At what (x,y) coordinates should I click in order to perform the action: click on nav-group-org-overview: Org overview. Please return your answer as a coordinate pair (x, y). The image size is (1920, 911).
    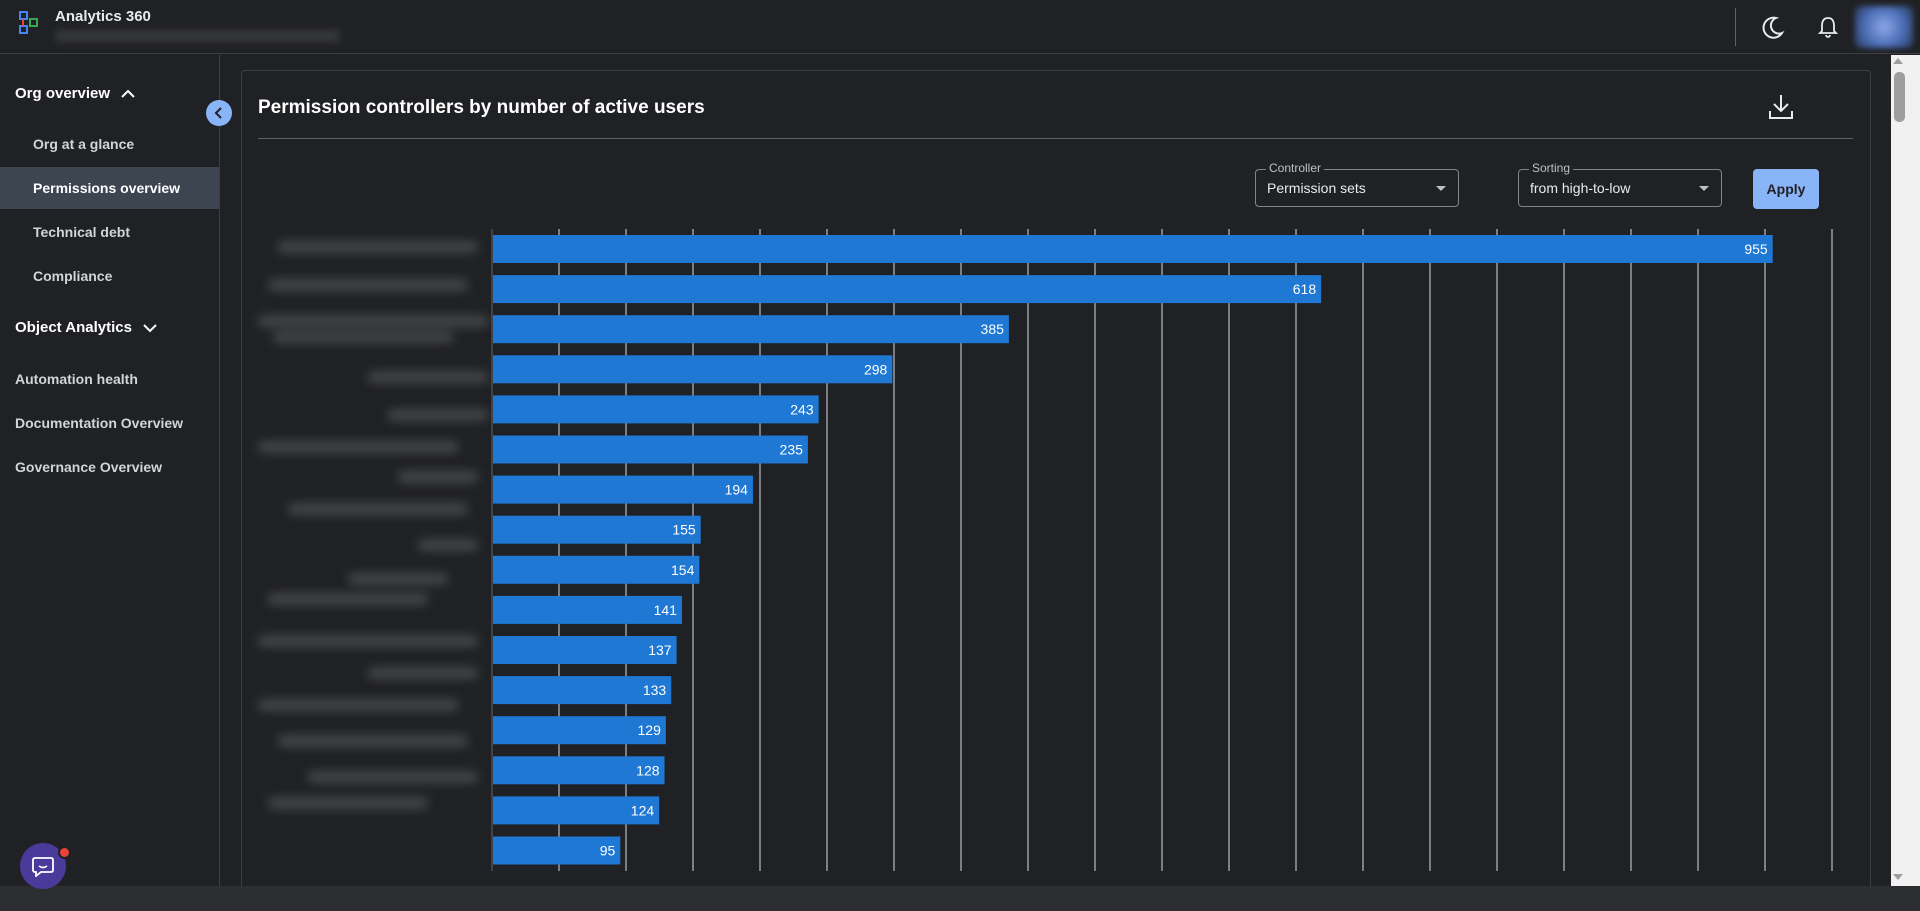
    Looking at the image, I should click on (75, 93).